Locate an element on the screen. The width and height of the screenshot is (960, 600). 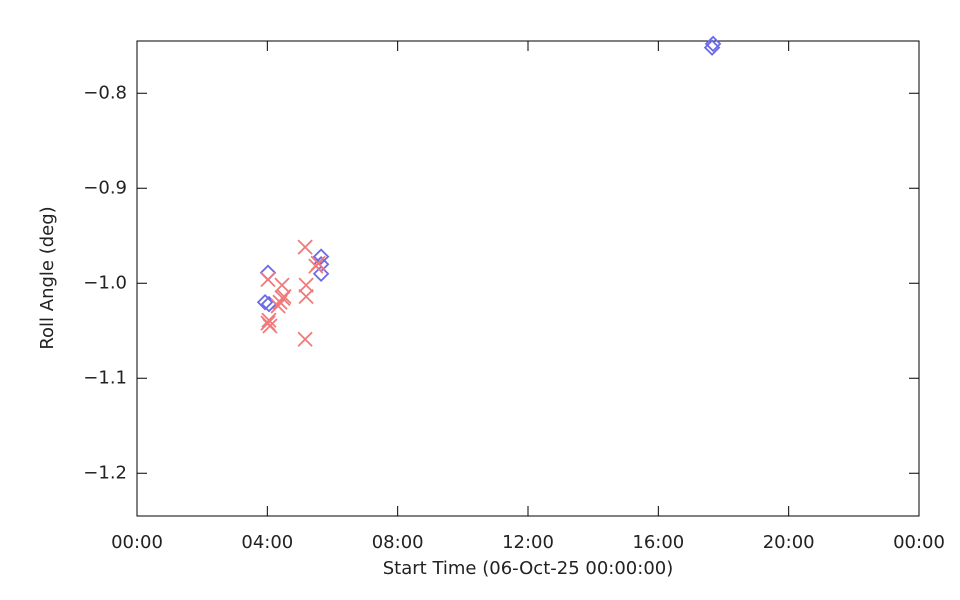
y-tick-label: −1.0 is located at coordinates (105, 282).